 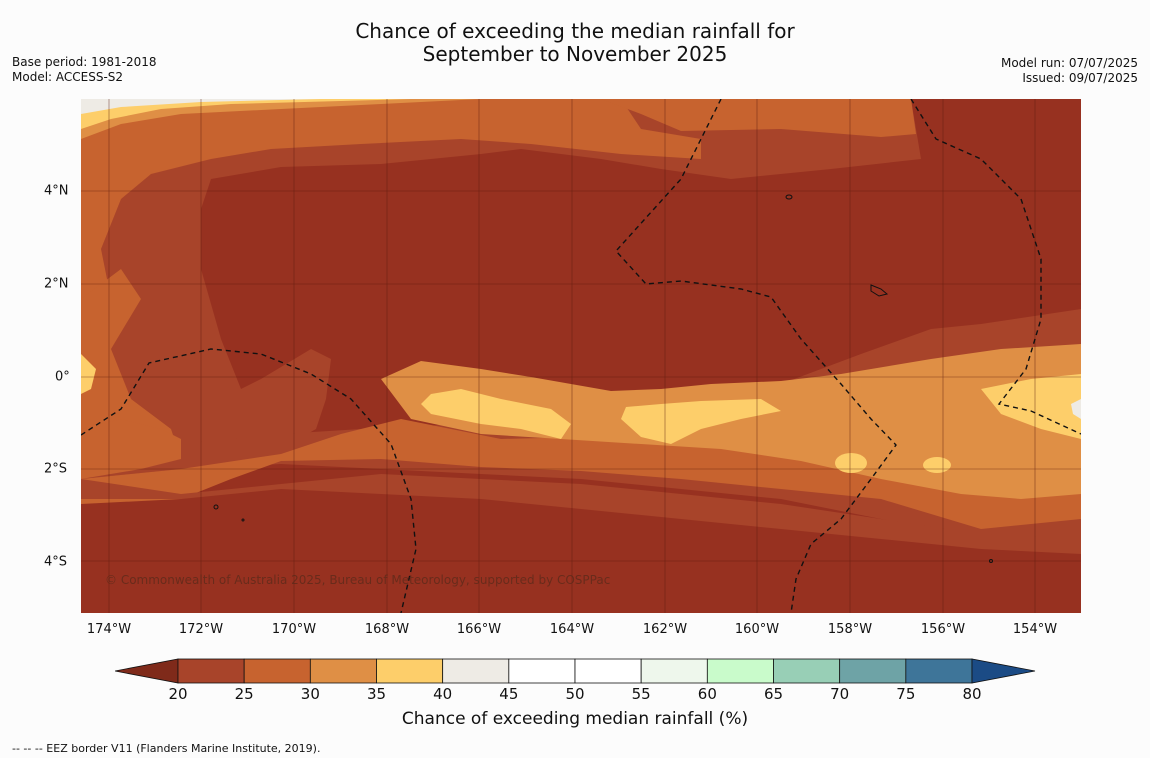 What do you see at coordinates (376, 694) in the screenshot?
I see `colorbar-tick-label: 35` at bounding box center [376, 694].